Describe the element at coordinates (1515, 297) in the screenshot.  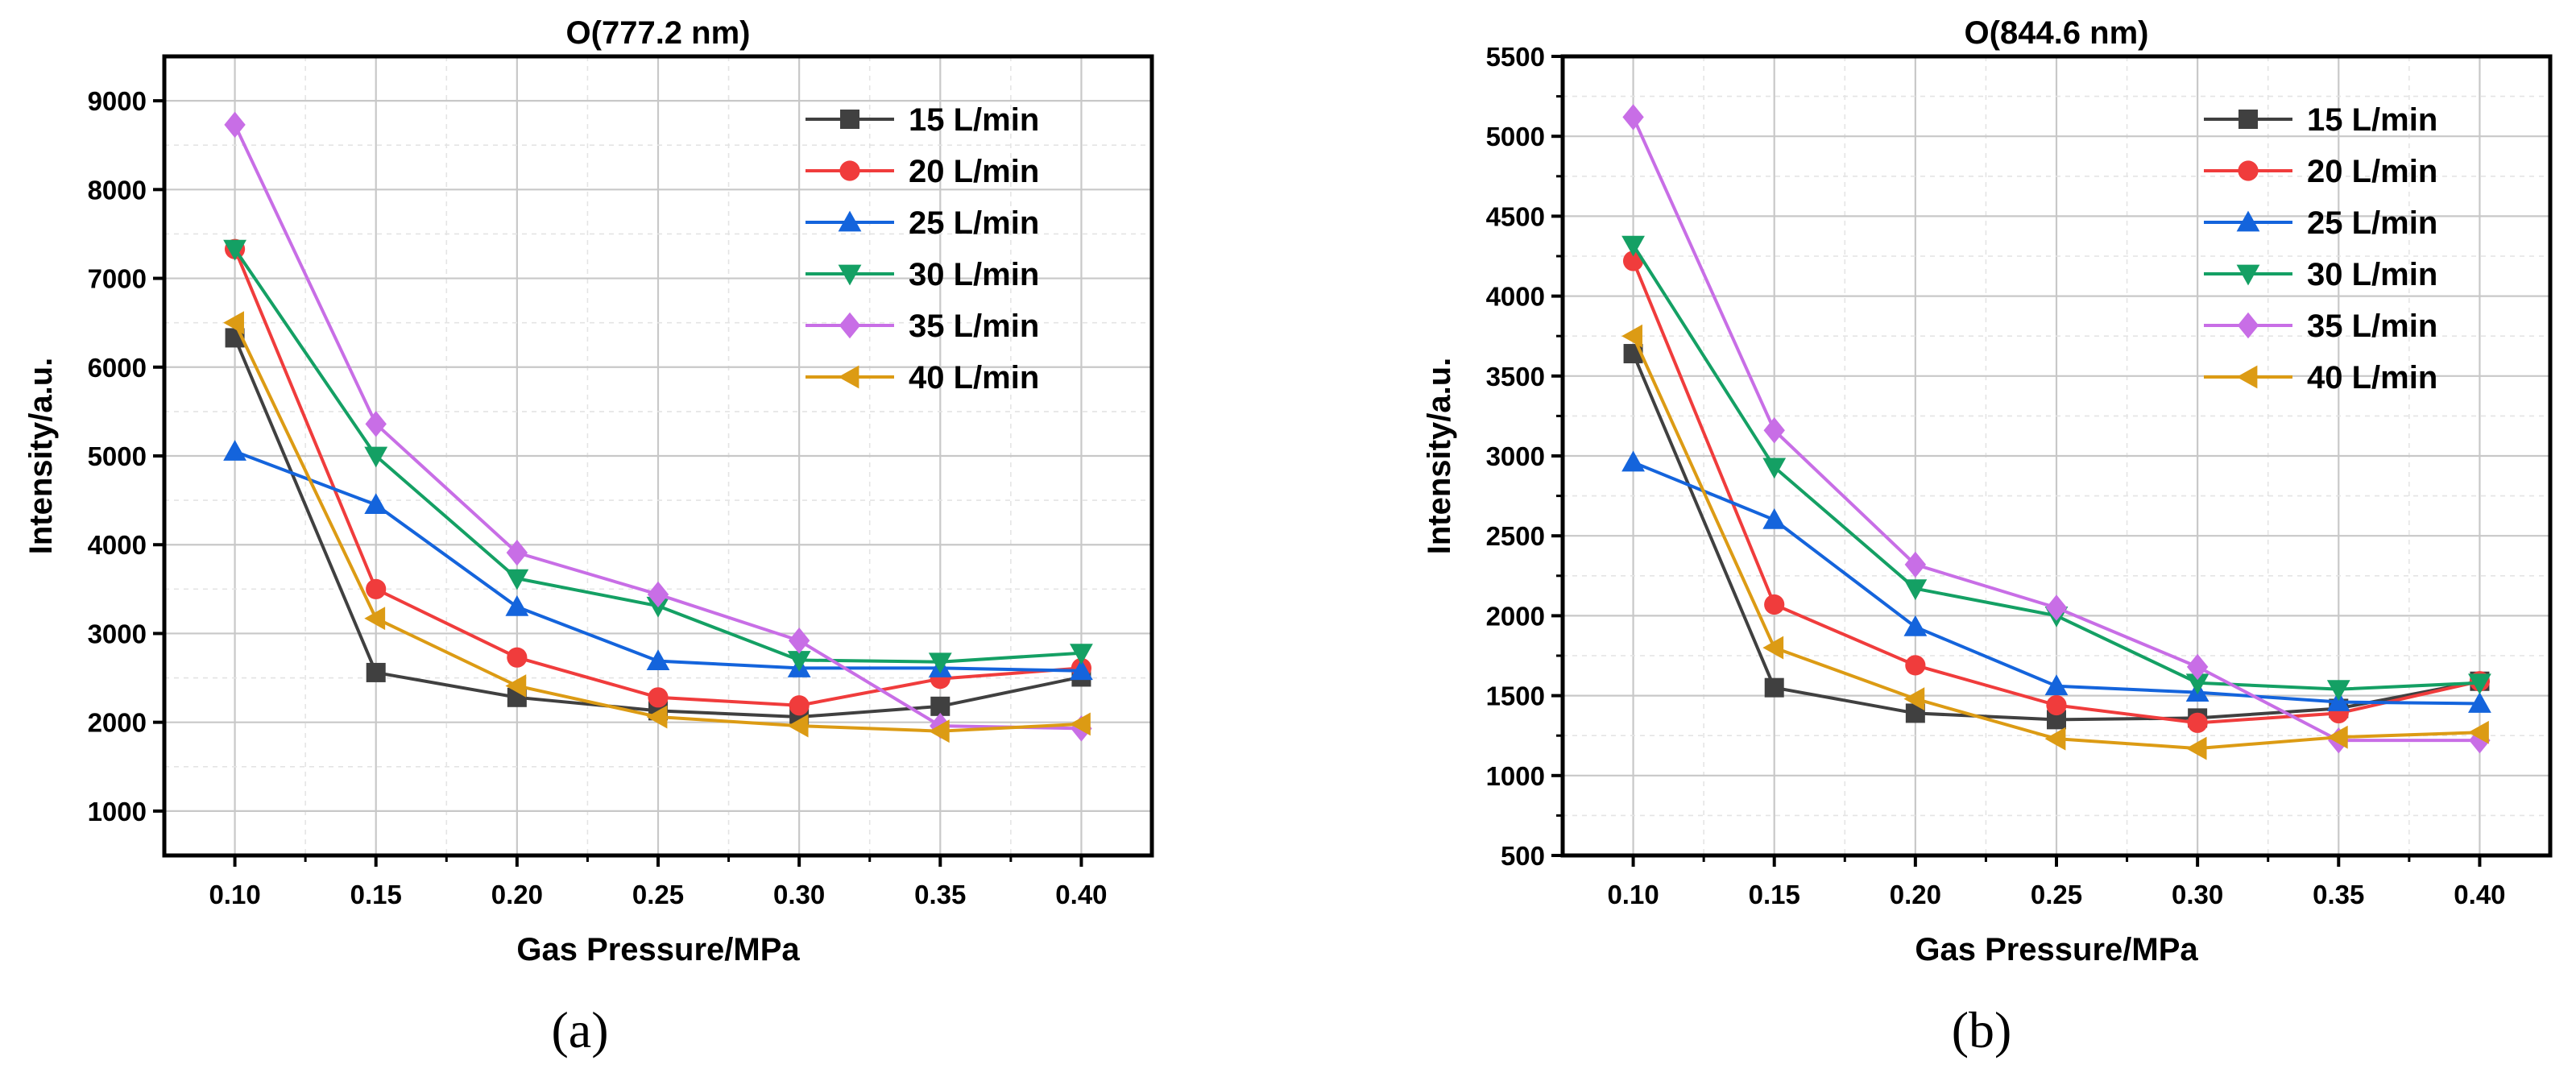
I see `y-tick-label: 4000` at that location.